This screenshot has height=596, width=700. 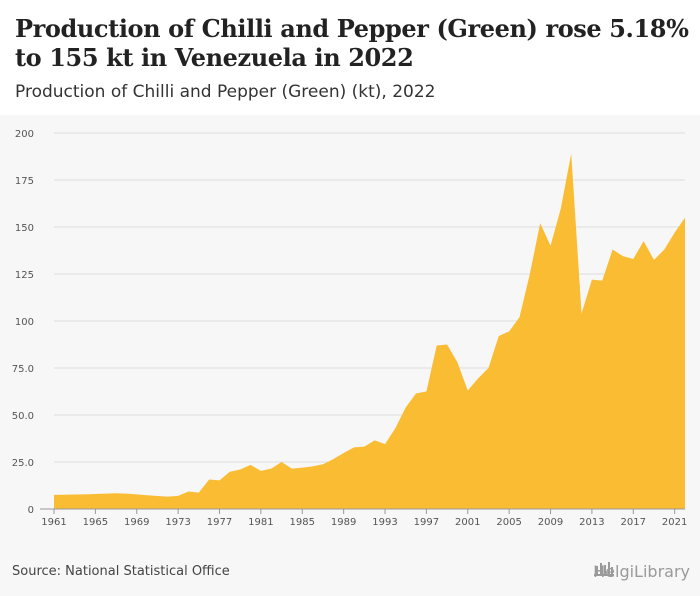 I want to click on x-tick-label: 2013, so click(x=591, y=522).